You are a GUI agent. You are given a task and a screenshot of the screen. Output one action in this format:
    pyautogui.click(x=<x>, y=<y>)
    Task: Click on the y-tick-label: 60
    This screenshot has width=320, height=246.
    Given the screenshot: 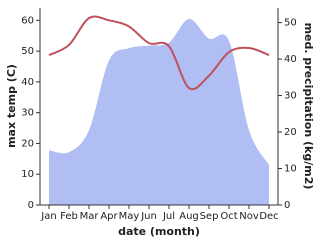 What is the action you would take?
    pyautogui.click(x=27, y=20)
    